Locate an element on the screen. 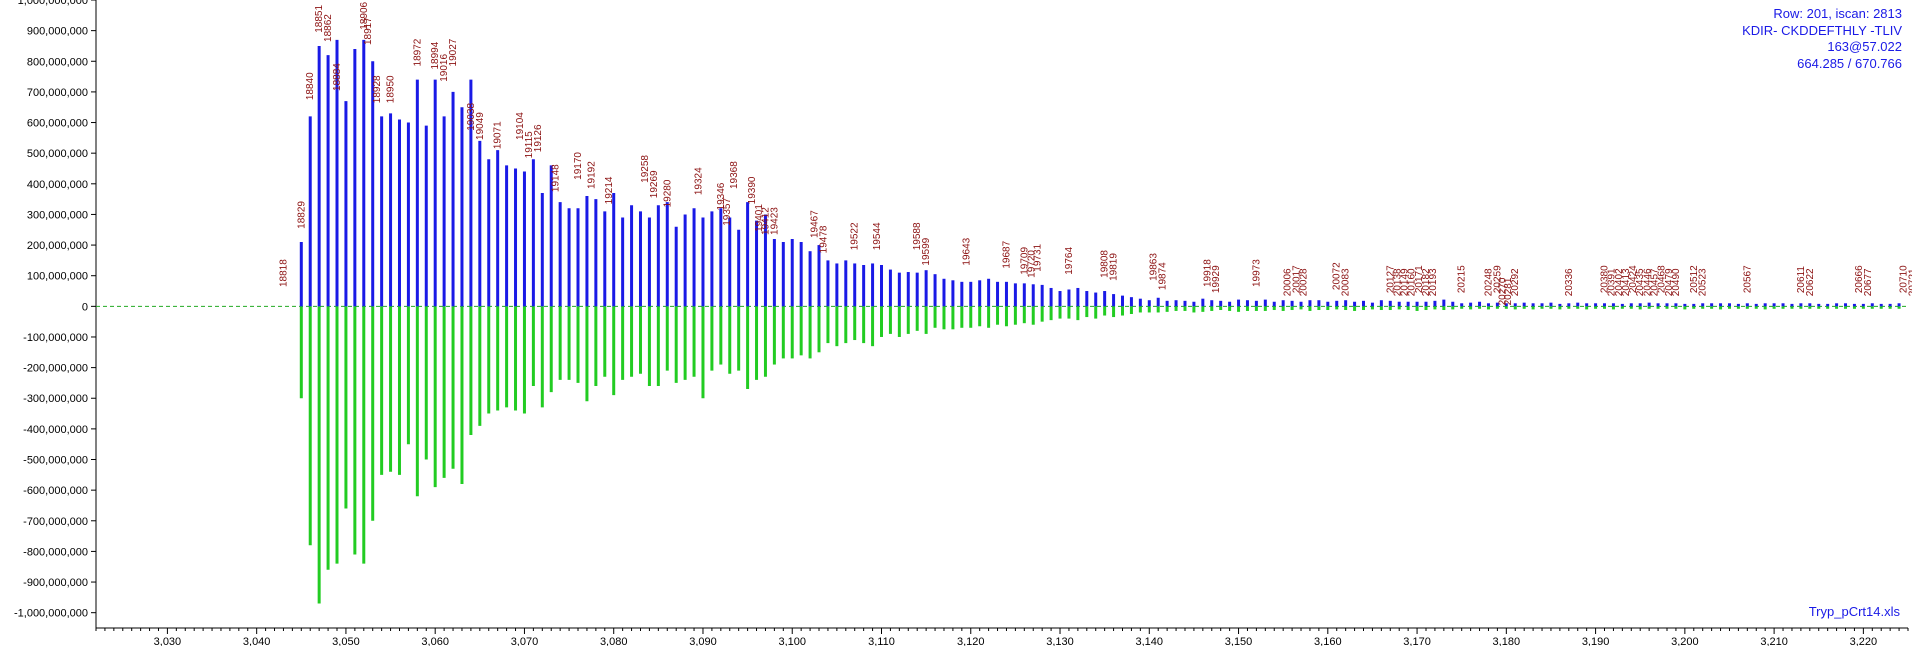 The height and width of the screenshot is (646, 1912). x-tick-label: 3,110 is located at coordinates (881, 641).